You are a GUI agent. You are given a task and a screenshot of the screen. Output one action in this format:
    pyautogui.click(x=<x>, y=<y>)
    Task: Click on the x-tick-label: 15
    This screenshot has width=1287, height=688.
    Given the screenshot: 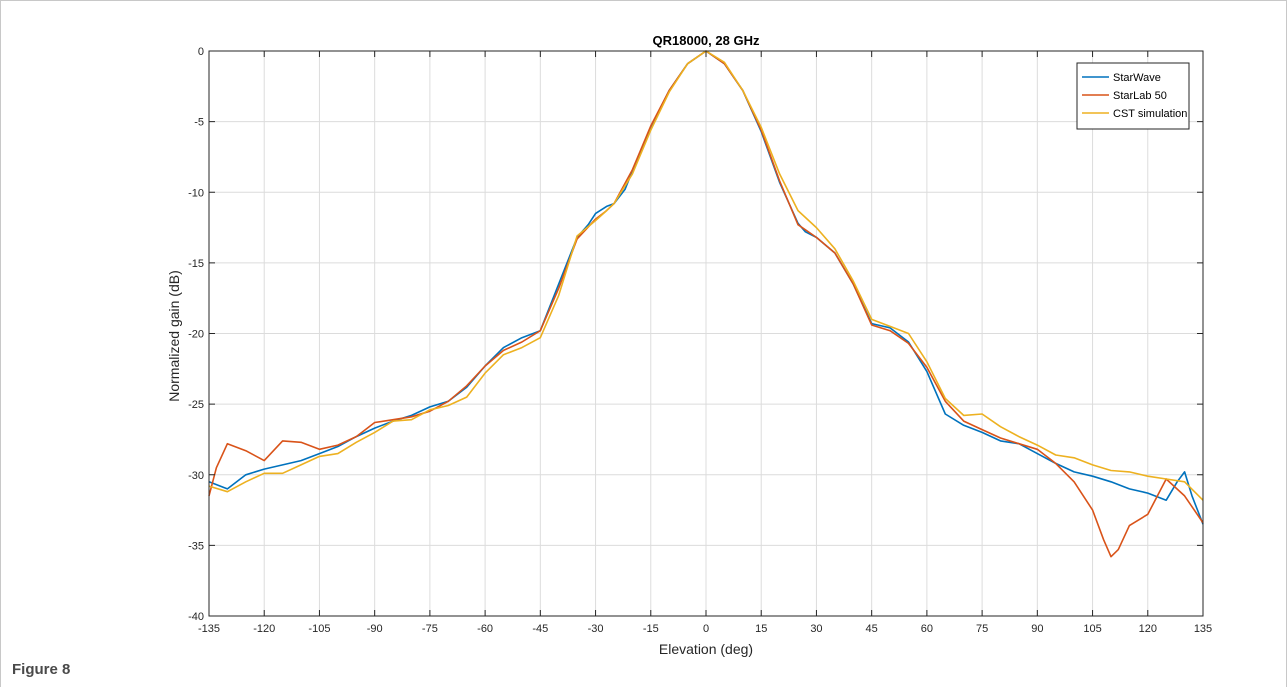 What is the action you would take?
    pyautogui.click(x=761, y=629)
    